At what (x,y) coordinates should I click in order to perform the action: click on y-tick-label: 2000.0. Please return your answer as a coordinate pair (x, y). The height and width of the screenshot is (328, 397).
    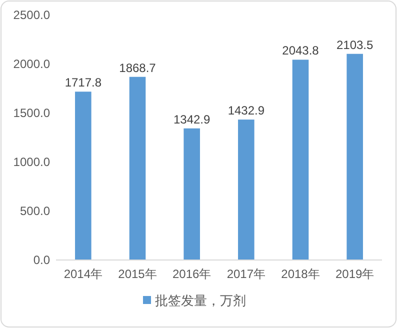
    Looking at the image, I should click on (31, 64).